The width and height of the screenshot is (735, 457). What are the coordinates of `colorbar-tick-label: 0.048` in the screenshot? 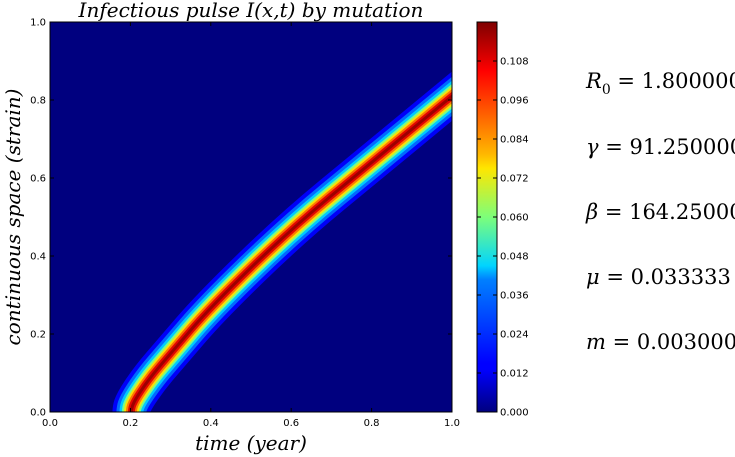 It's located at (514, 257).